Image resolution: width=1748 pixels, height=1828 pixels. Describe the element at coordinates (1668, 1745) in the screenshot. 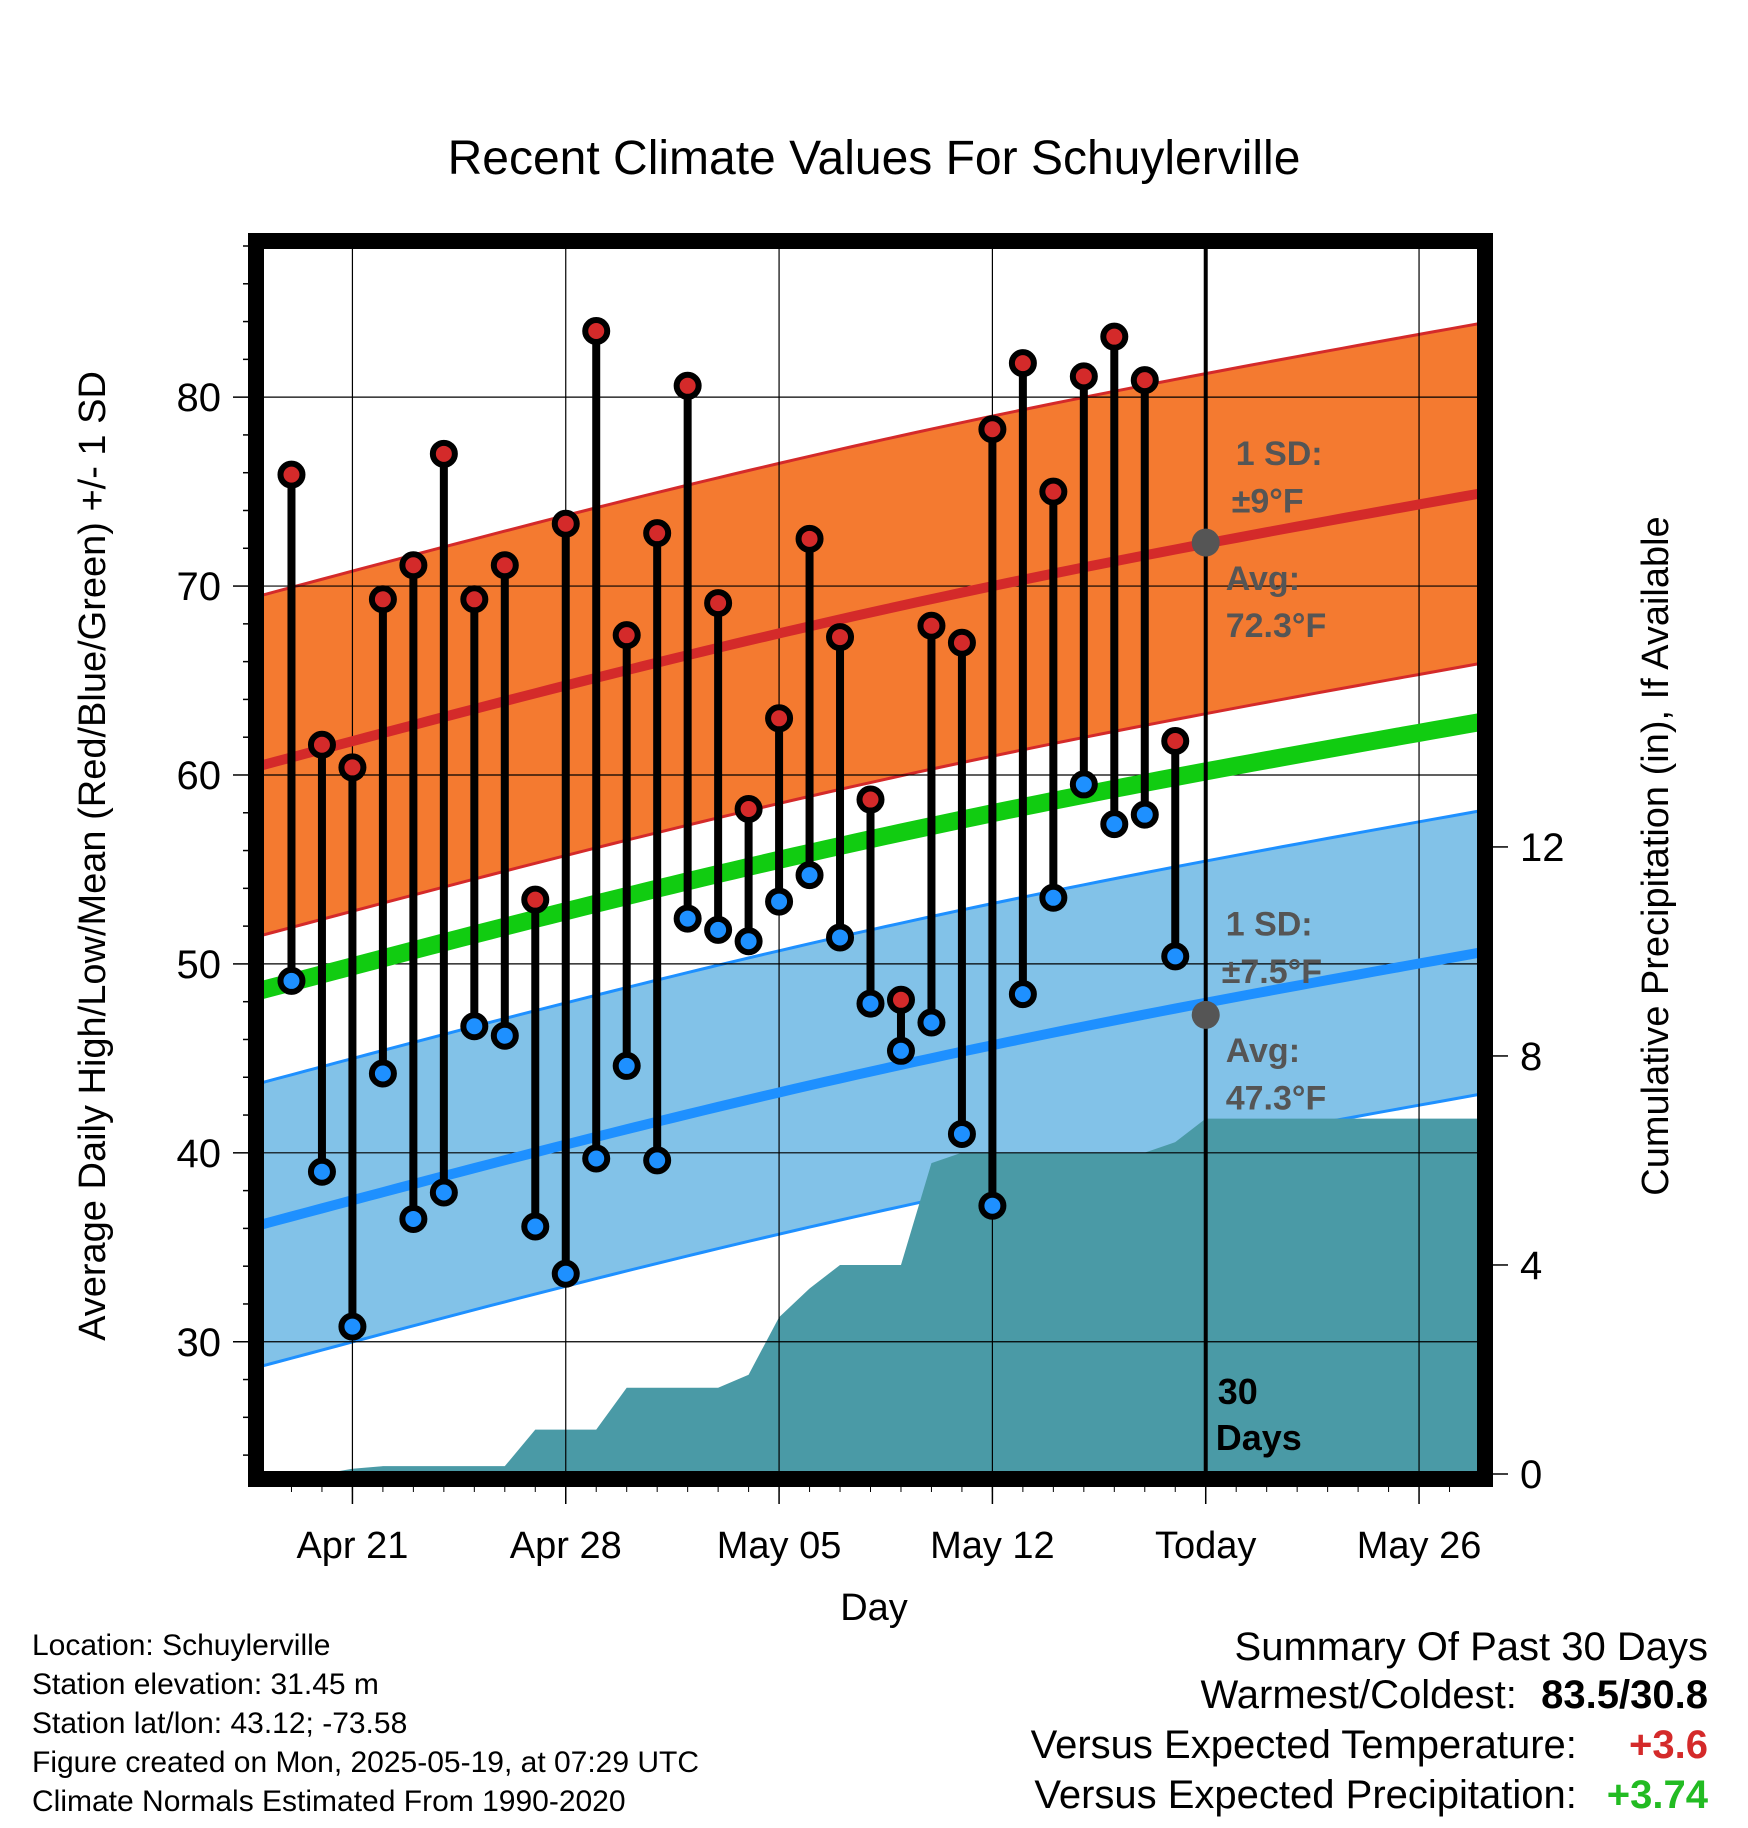

I see `temp-value: +3.6` at that location.